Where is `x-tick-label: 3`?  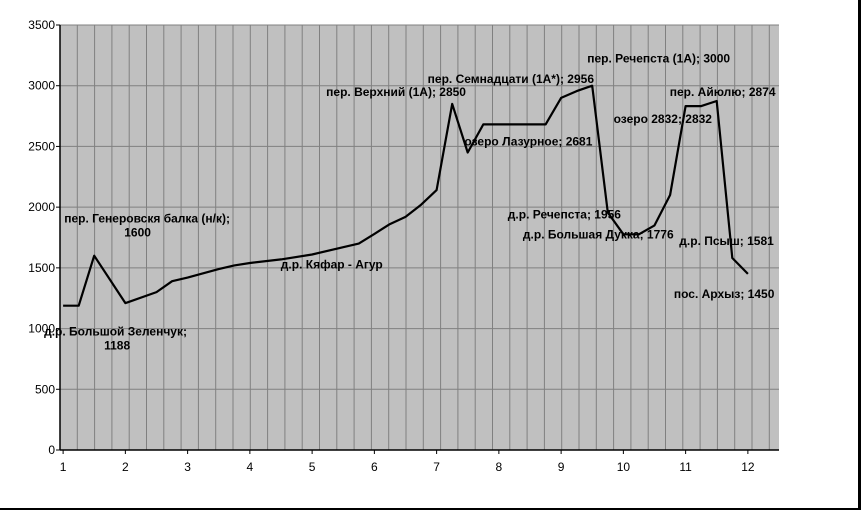
x-tick-label: 3 is located at coordinates (187, 467).